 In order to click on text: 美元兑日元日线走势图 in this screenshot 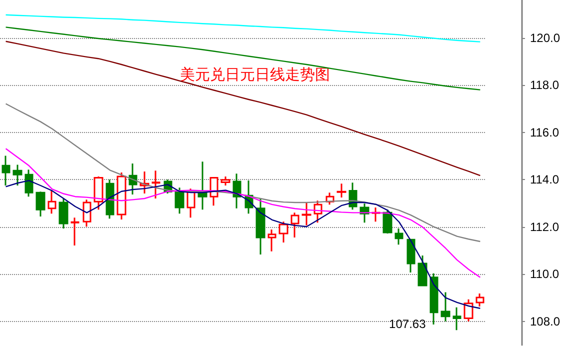, I will do `click(255, 75)`.